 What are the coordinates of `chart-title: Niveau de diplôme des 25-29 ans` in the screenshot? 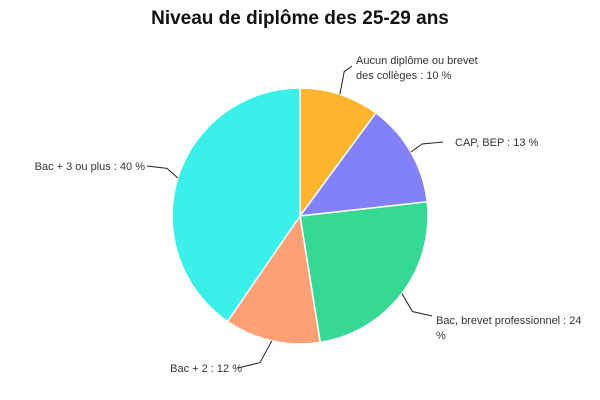 It's located at (300, 18).